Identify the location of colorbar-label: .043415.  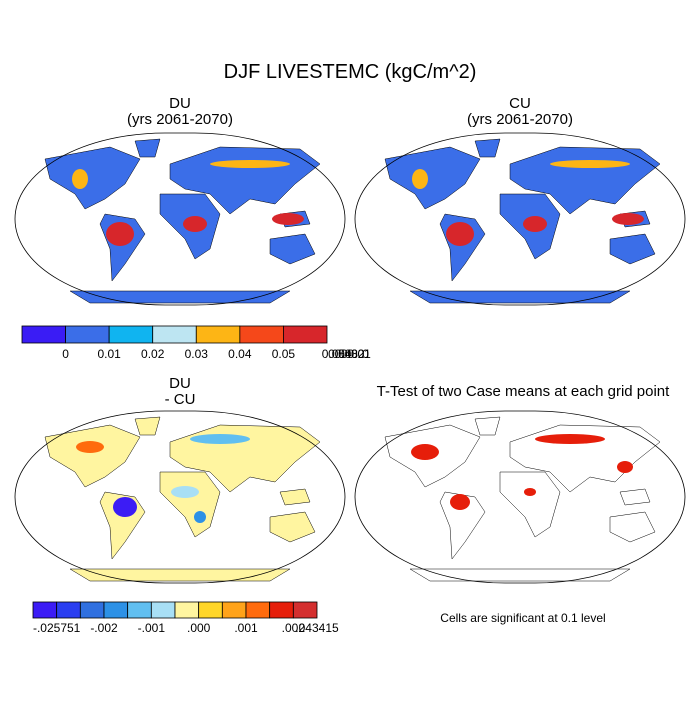
(317, 628).